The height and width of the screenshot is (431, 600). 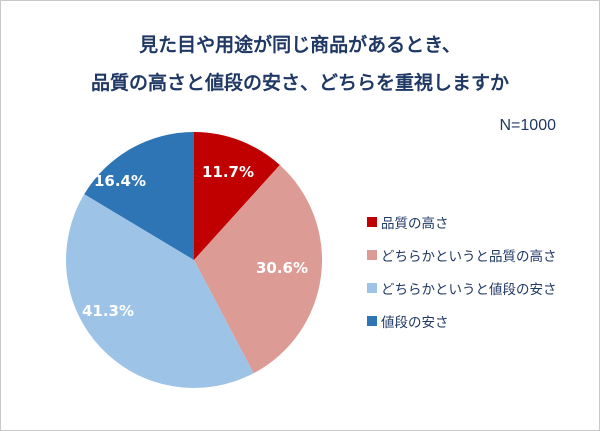 I want to click on legend: 品質の高さ どちらかというと品質の高さ どちらかというと値段の安さ 値段の安さ, so click(x=462, y=271).